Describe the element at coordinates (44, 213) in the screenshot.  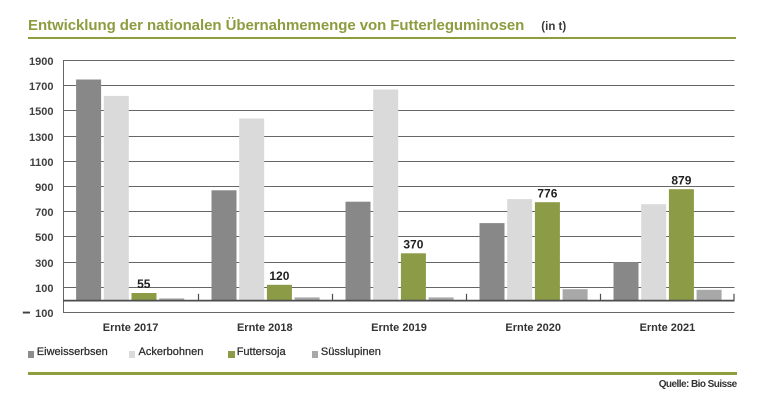
I see `svg-text: 700` at that location.